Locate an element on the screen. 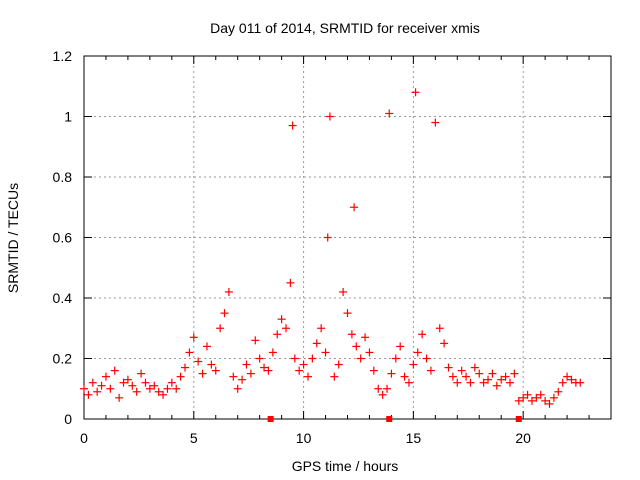 Image resolution: width=640 pixels, height=480 pixels. y-tick-label: 1.2 is located at coordinates (63, 56).